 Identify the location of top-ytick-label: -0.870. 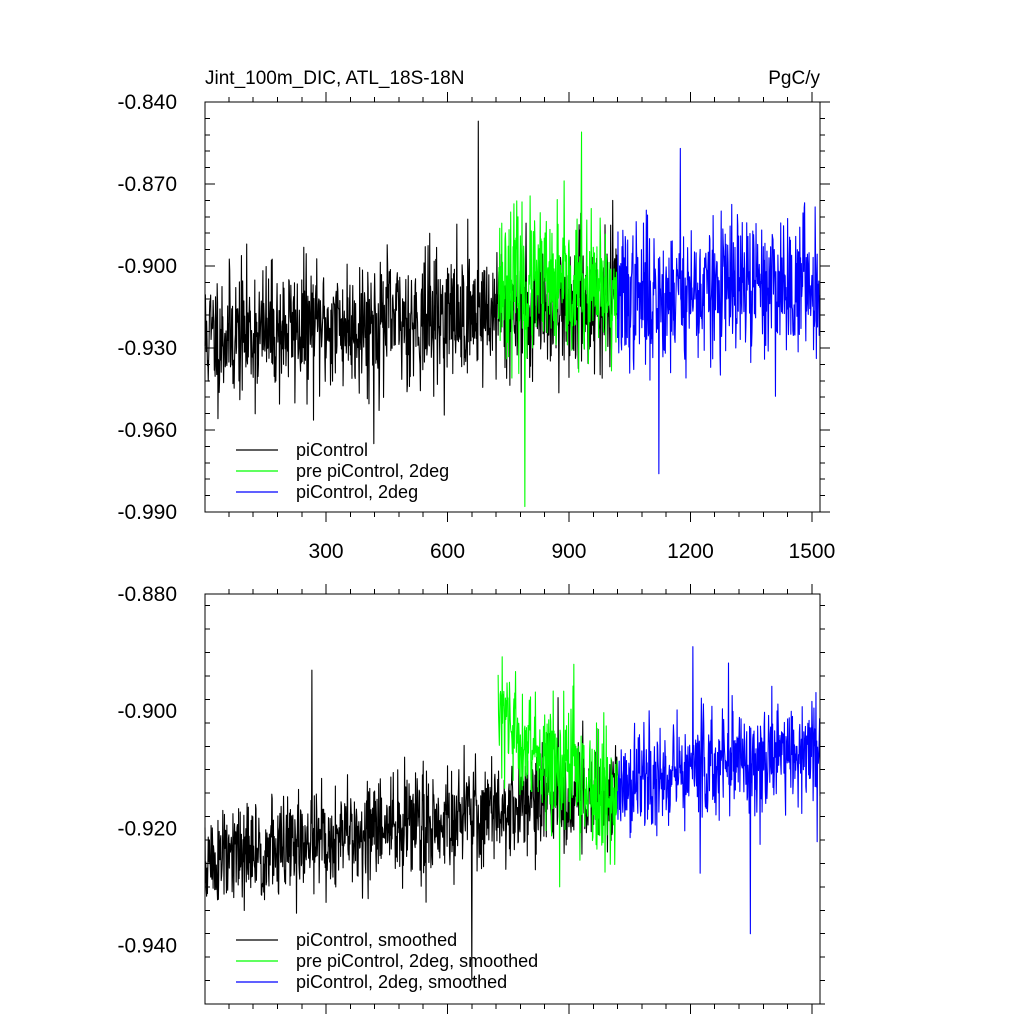
(147, 184).